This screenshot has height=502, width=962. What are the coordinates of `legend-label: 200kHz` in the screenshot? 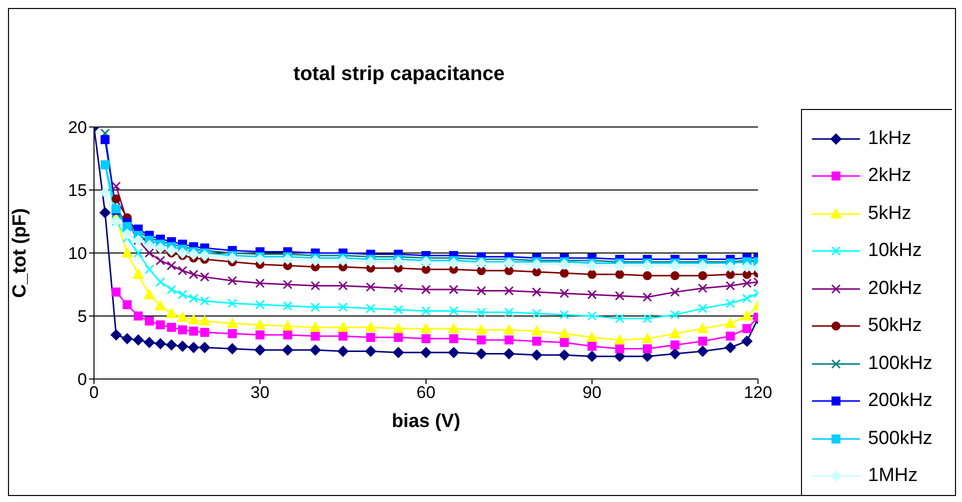 It's located at (900, 401).